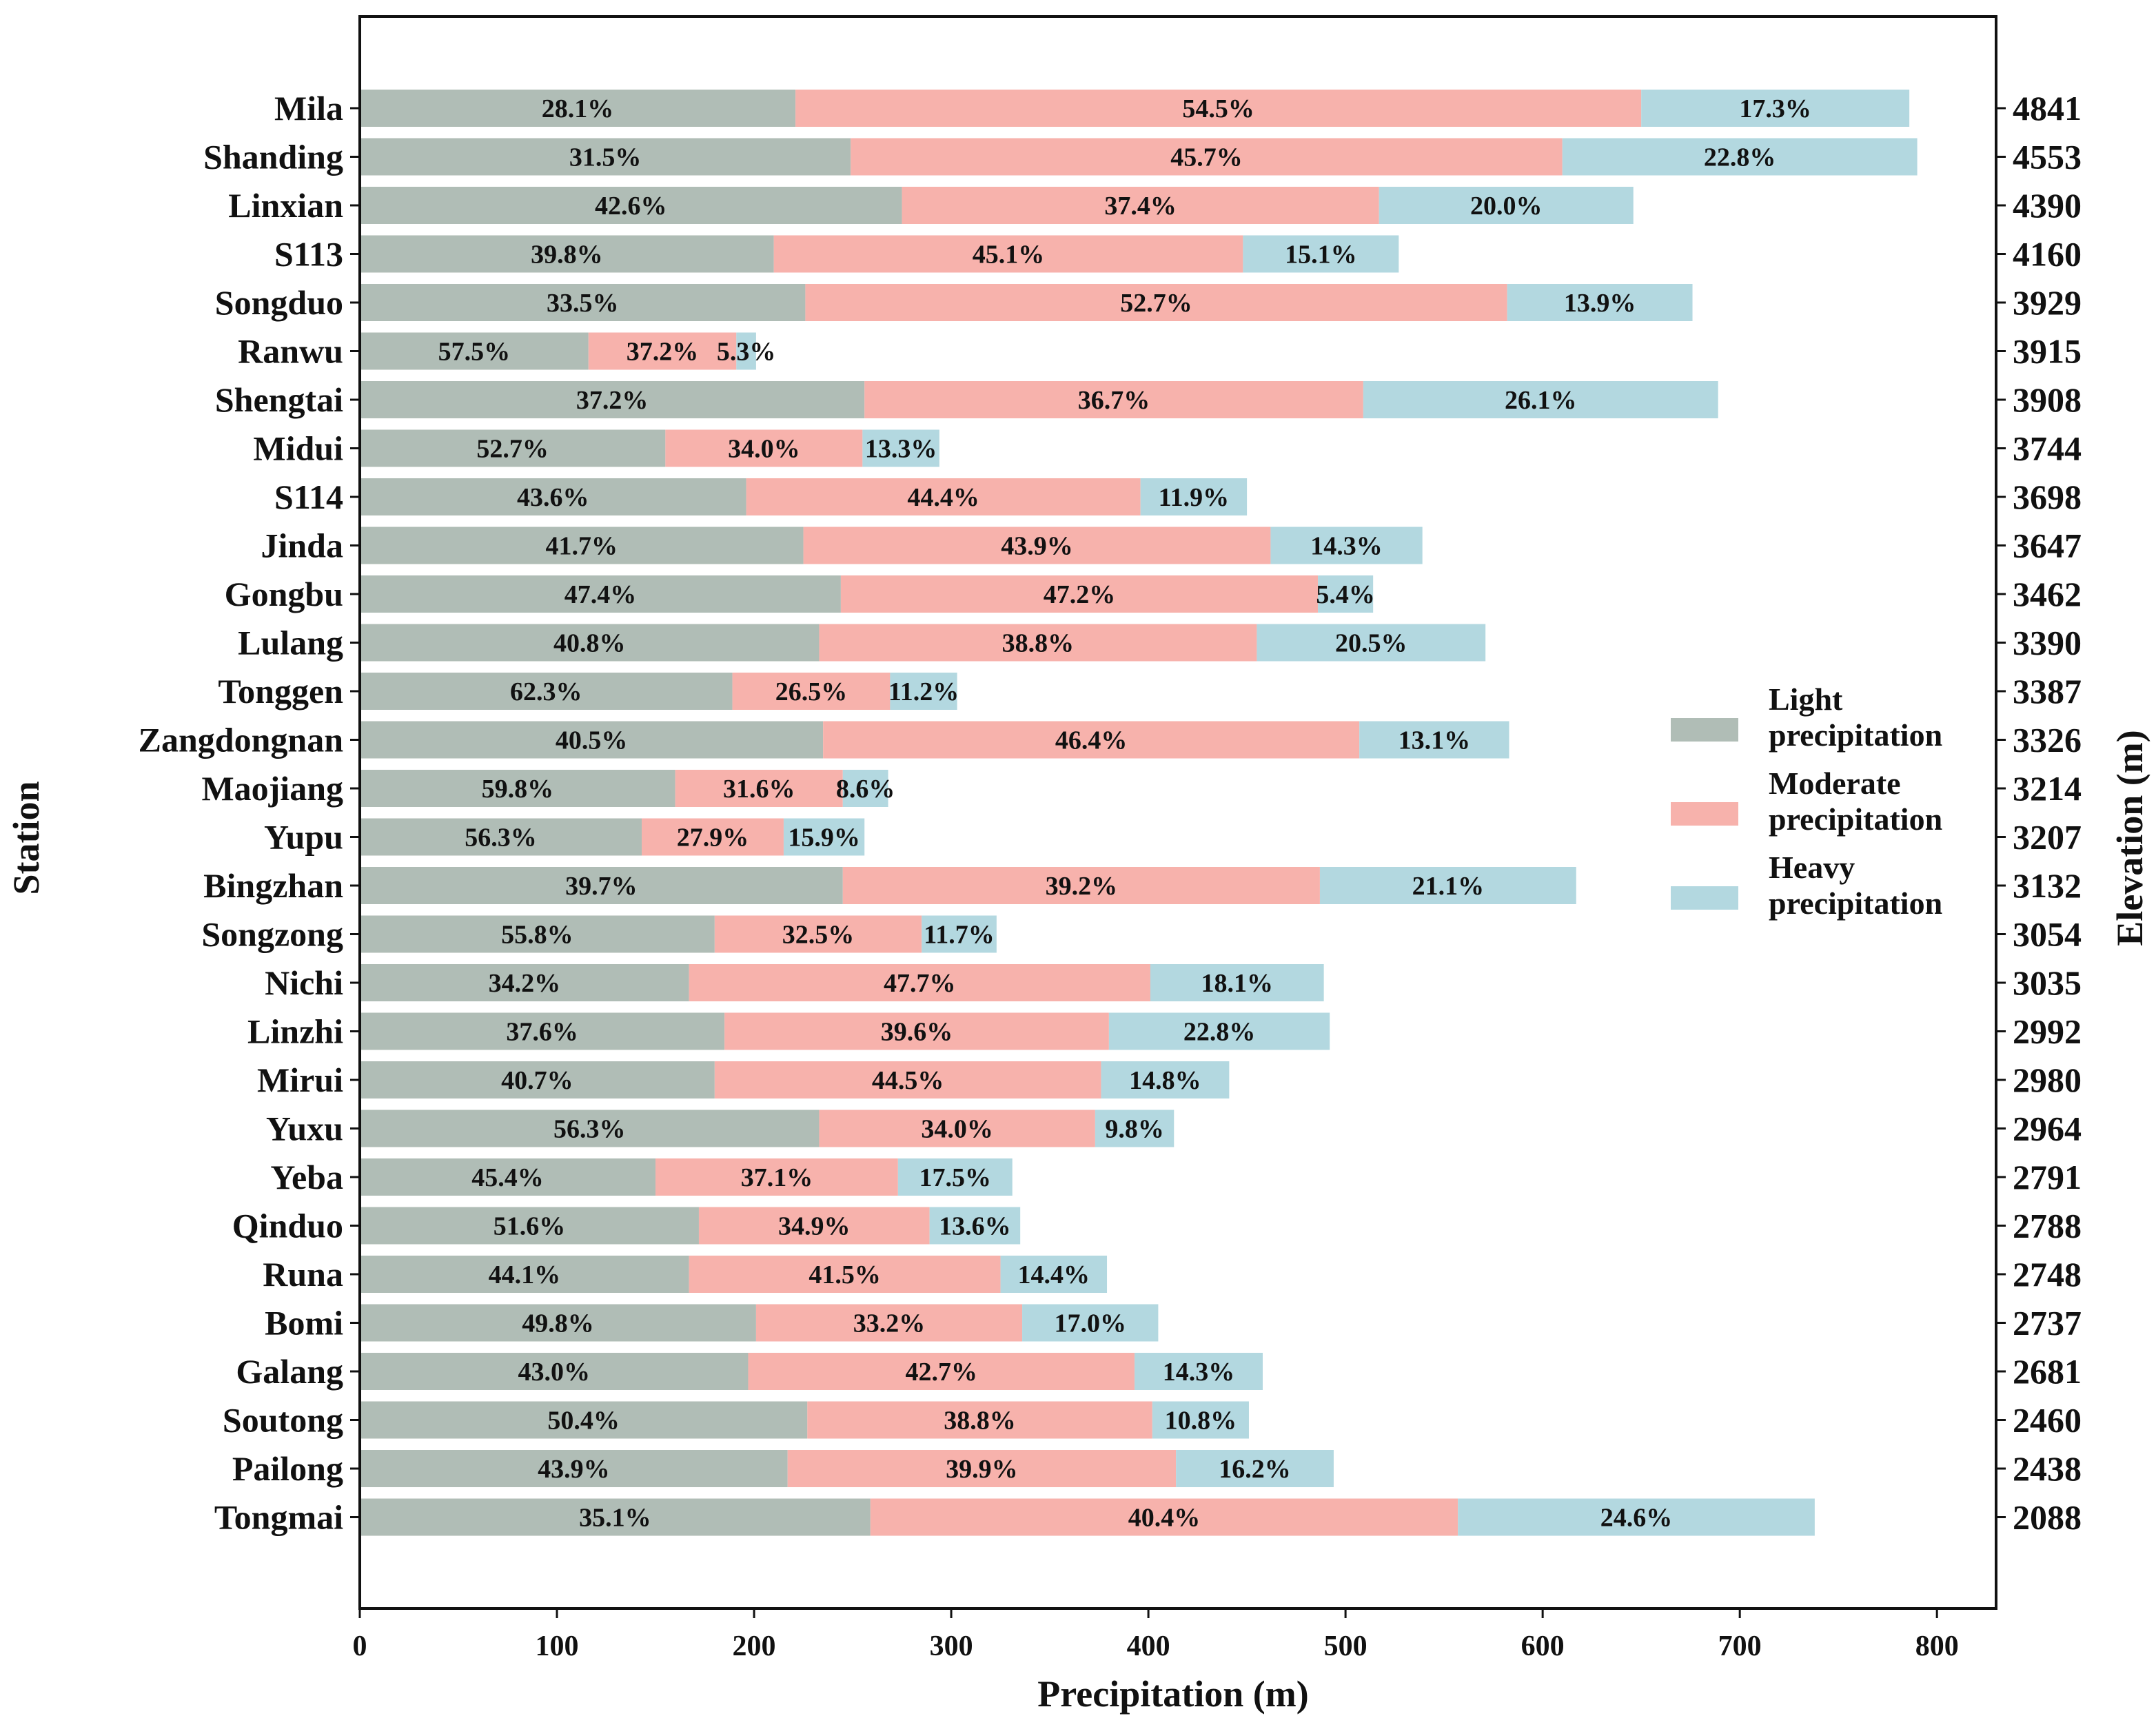 This screenshot has height=1727, width=2156. Describe the element at coordinates (537, 1080) in the screenshot. I see `bar-label: 40.7%` at that location.